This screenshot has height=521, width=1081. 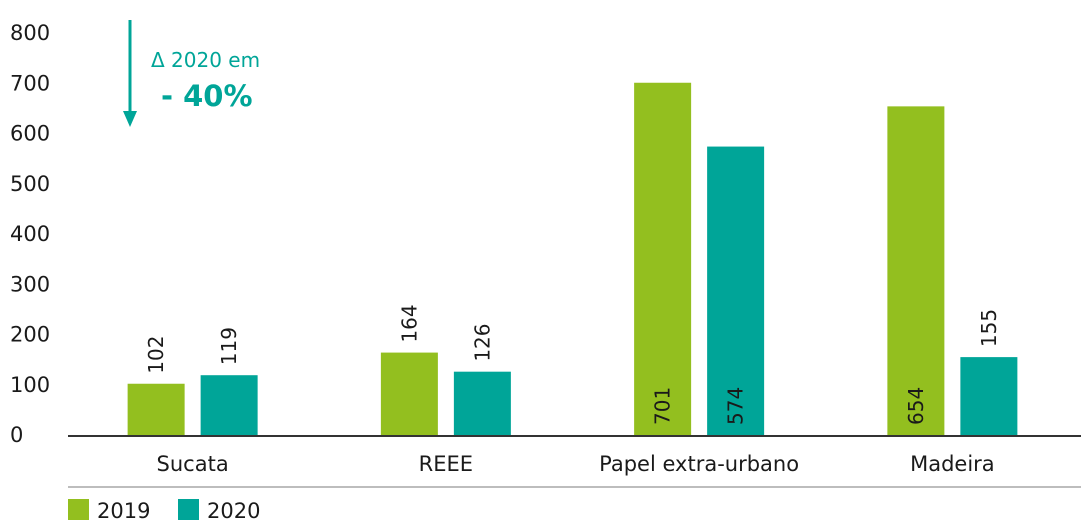 I want to click on y-tick-label: 500, so click(x=30, y=184).